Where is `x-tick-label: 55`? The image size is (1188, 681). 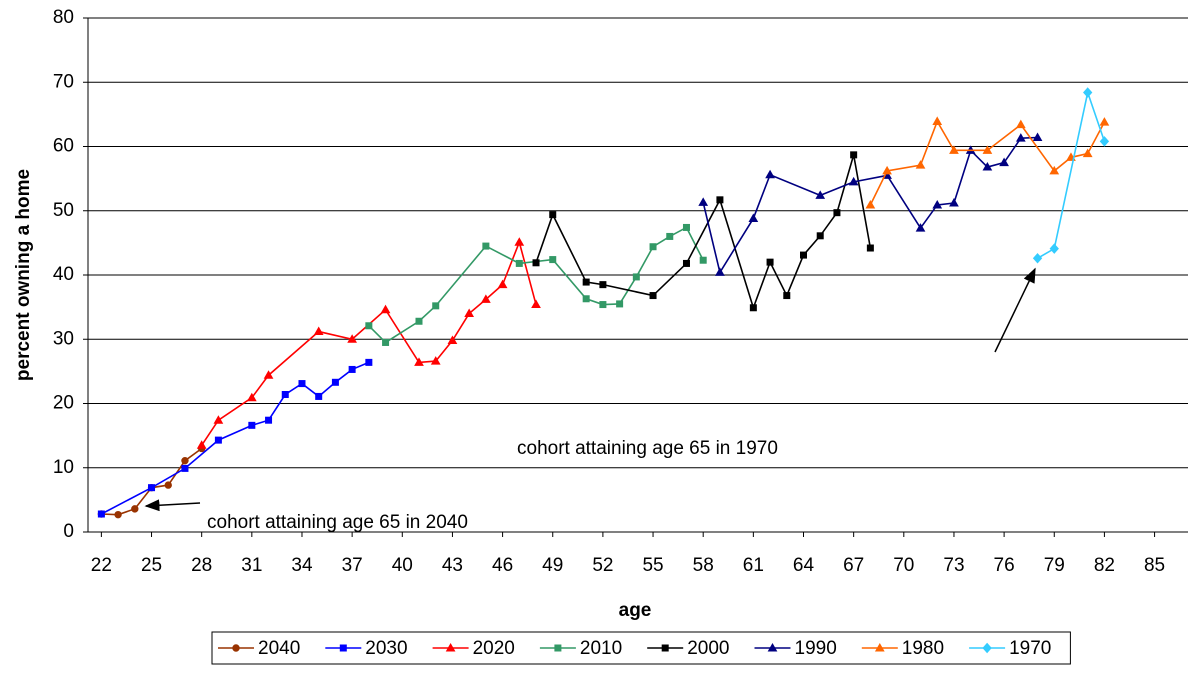 x-tick-label: 55 is located at coordinates (652, 565).